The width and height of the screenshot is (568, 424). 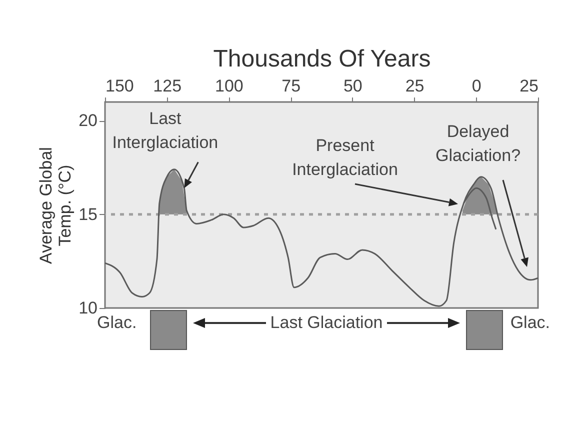 I want to click on x-tick-label: 50, so click(x=352, y=86).